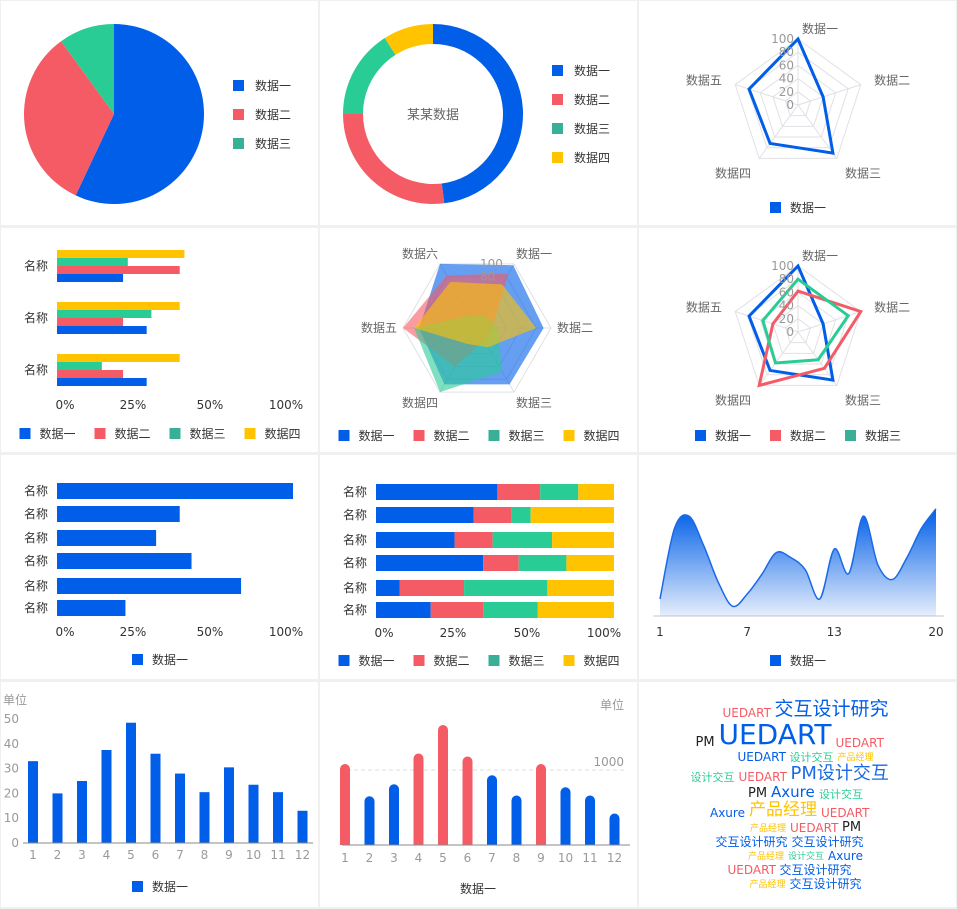 Image resolution: width=957 pixels, height=909 pixels. Describe the element at coordinates (82, 855) in the screenshot. I see `x-tick-label: 3` at that location.